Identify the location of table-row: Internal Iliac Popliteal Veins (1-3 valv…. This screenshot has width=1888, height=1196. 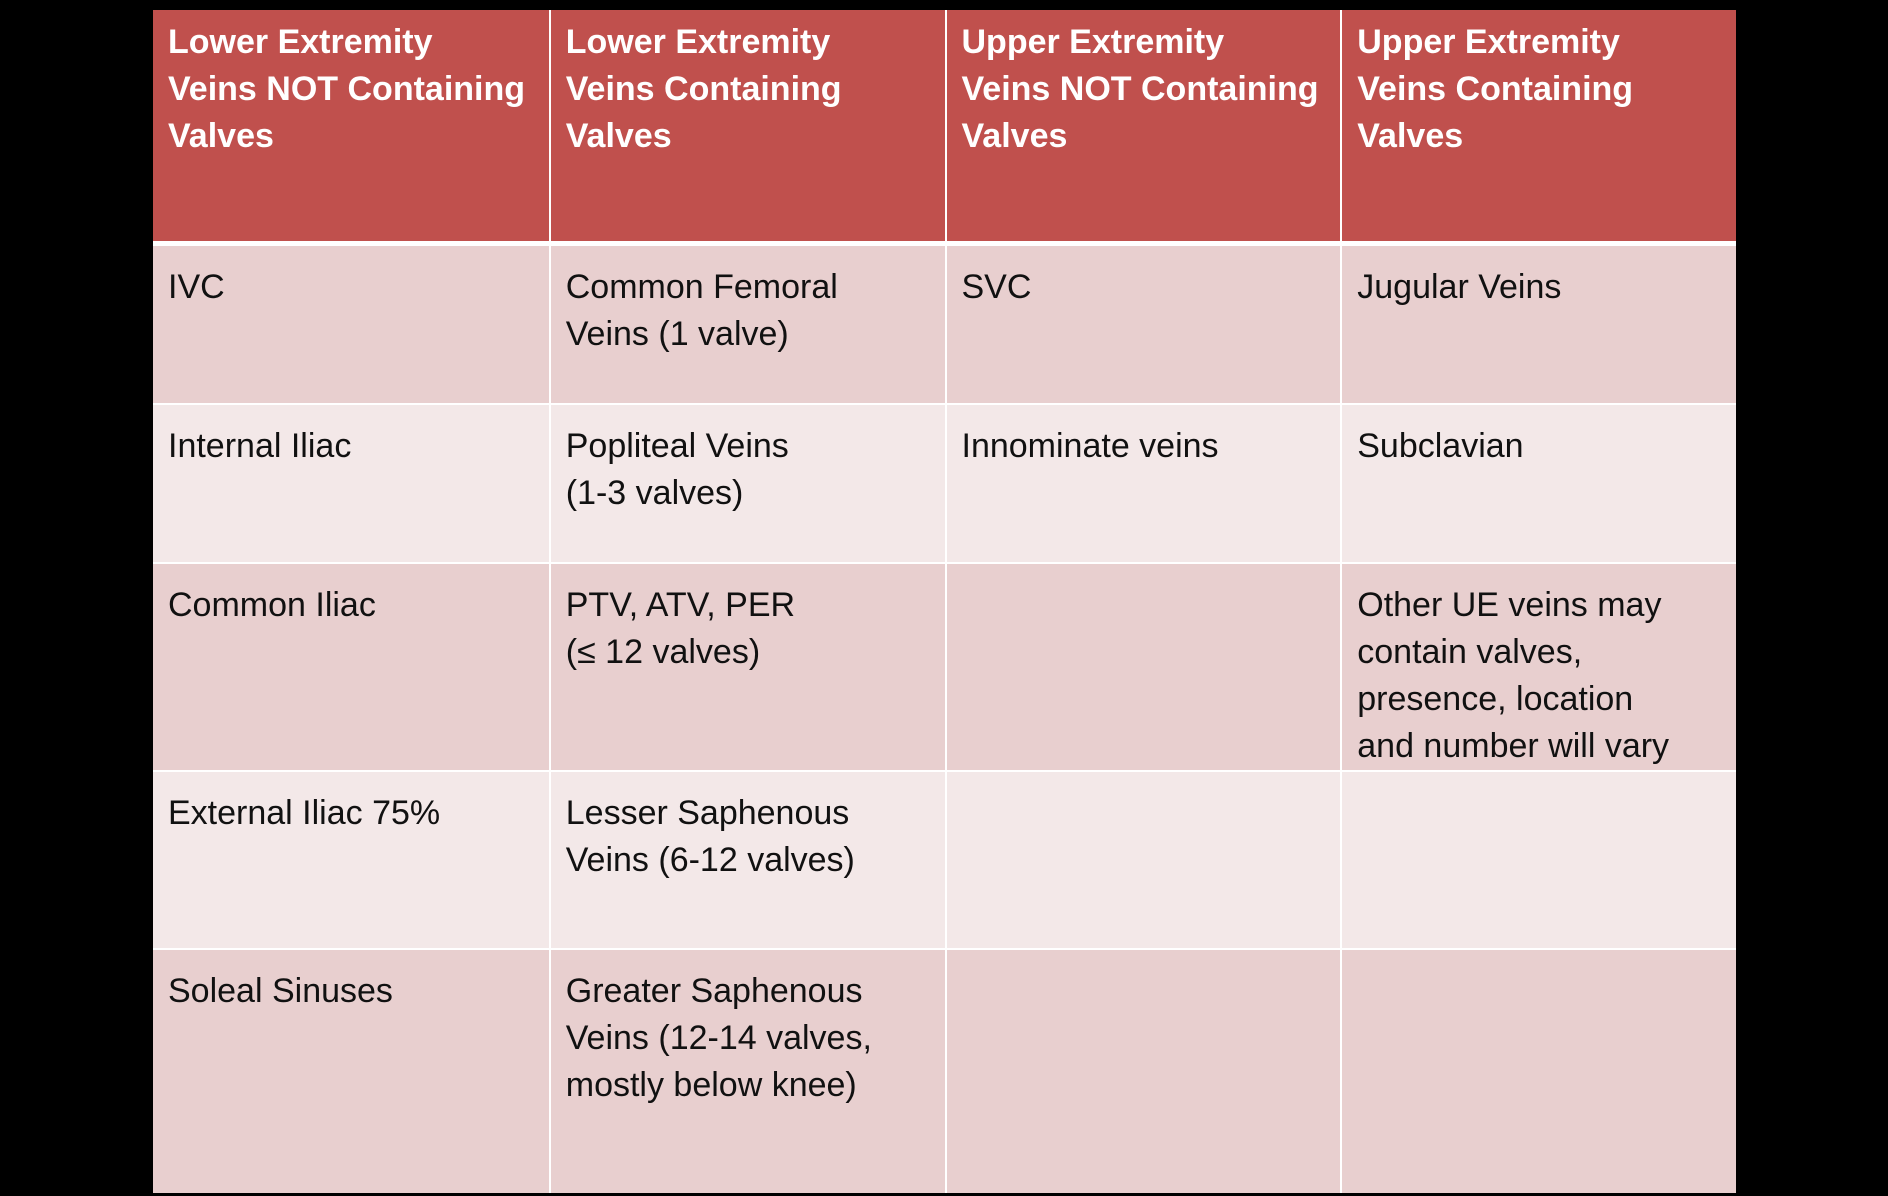
(944, 484).